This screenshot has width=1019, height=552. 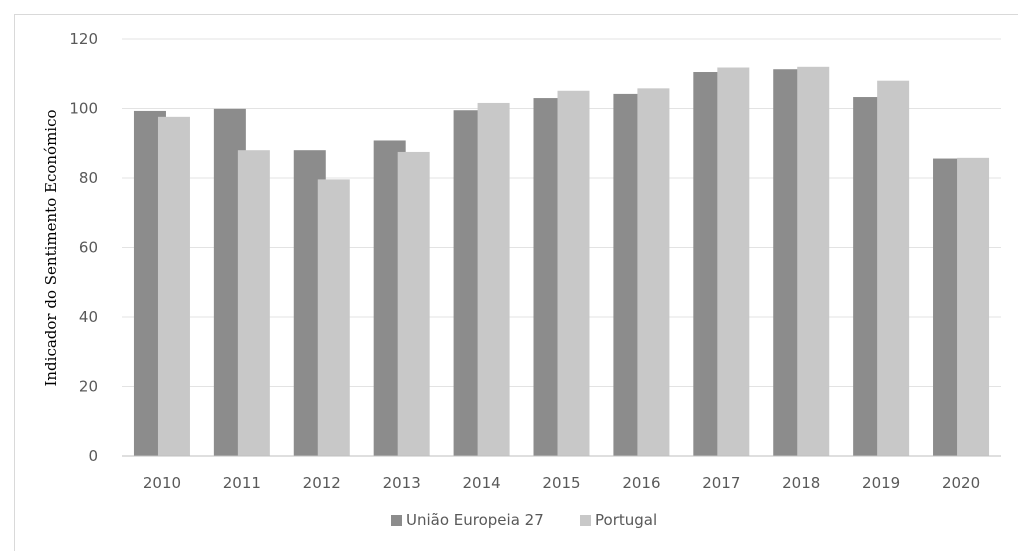 What do you see at coordinates (88, 178) in the screenshot?
I see `y-tick-label: 80` at bounding box center [88, 178].